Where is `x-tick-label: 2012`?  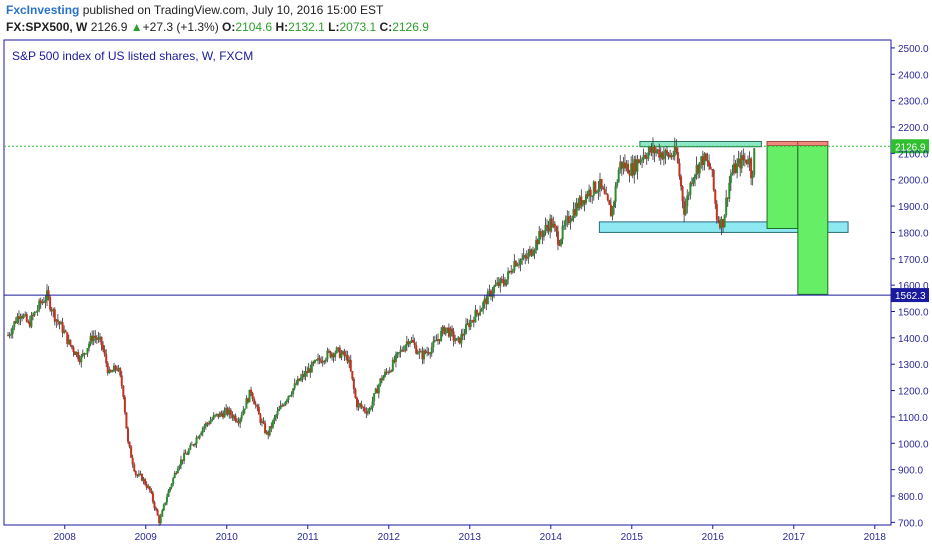 x-tick-label: 2012 is located at coordinates (389, 537).